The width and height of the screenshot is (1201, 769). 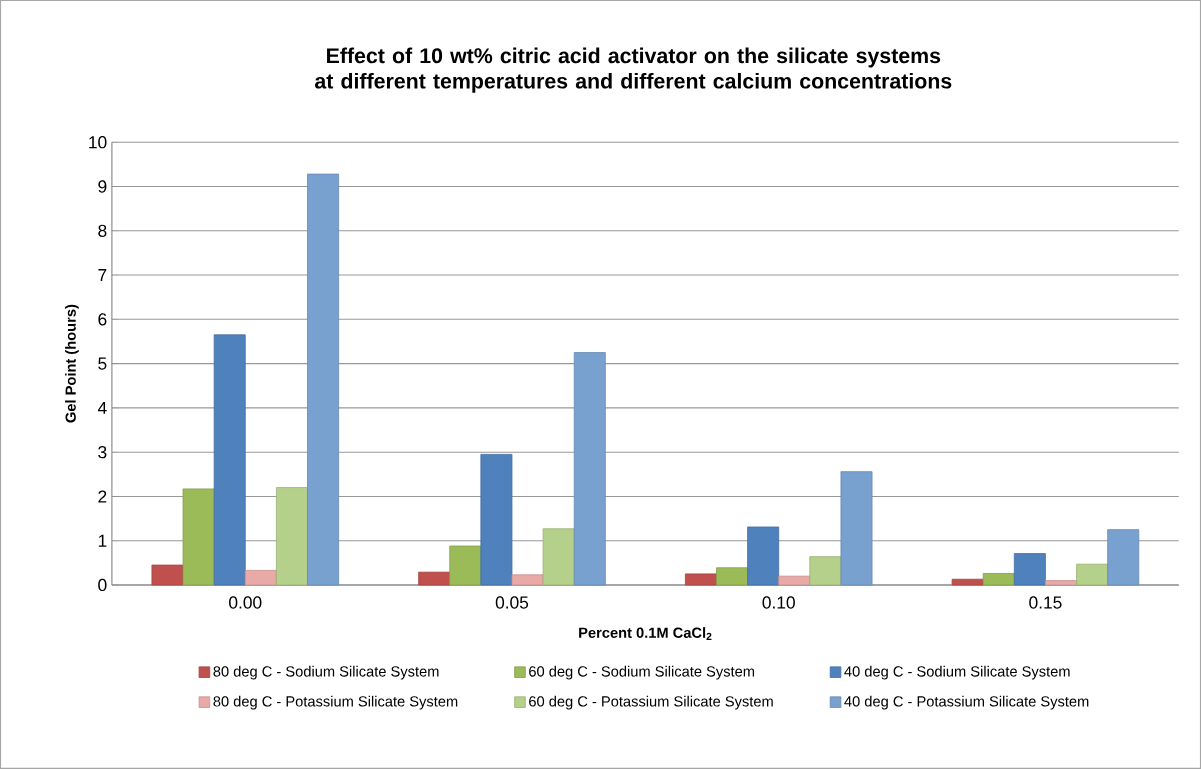 I want to click on y-tick-label: 2, so click(x=102, y=496).